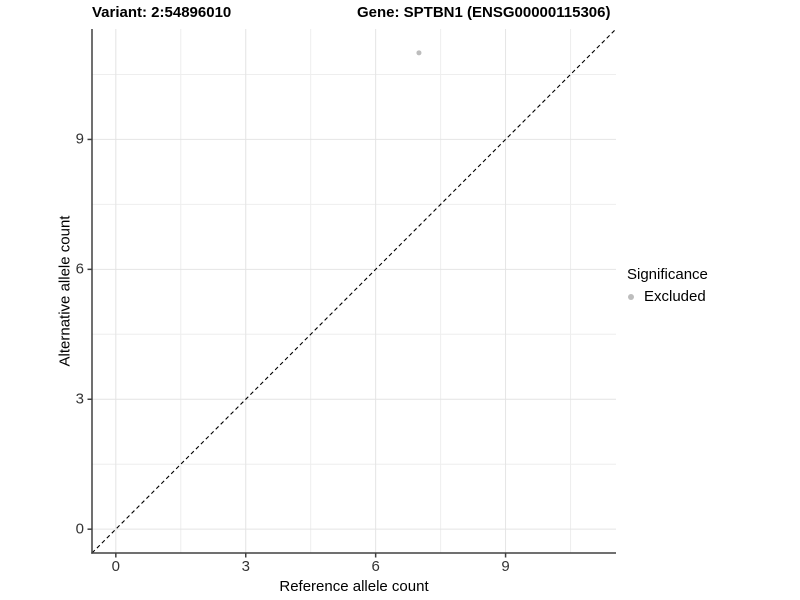  What do you see at coordinates (79, 269) in the screenshot?
I see `y-tick-label: 6` at bounding box center [79, 269].